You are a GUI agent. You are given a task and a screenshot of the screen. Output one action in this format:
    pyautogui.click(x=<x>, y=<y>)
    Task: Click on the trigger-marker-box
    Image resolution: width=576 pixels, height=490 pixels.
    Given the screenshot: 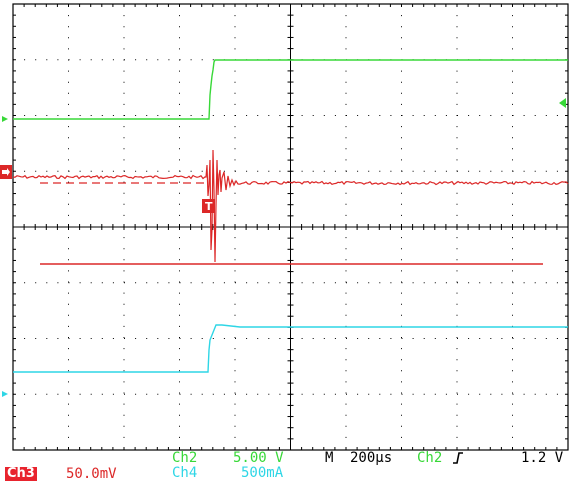 What is the action you would take?
    pyautogui.click(x=208, y=206)
    